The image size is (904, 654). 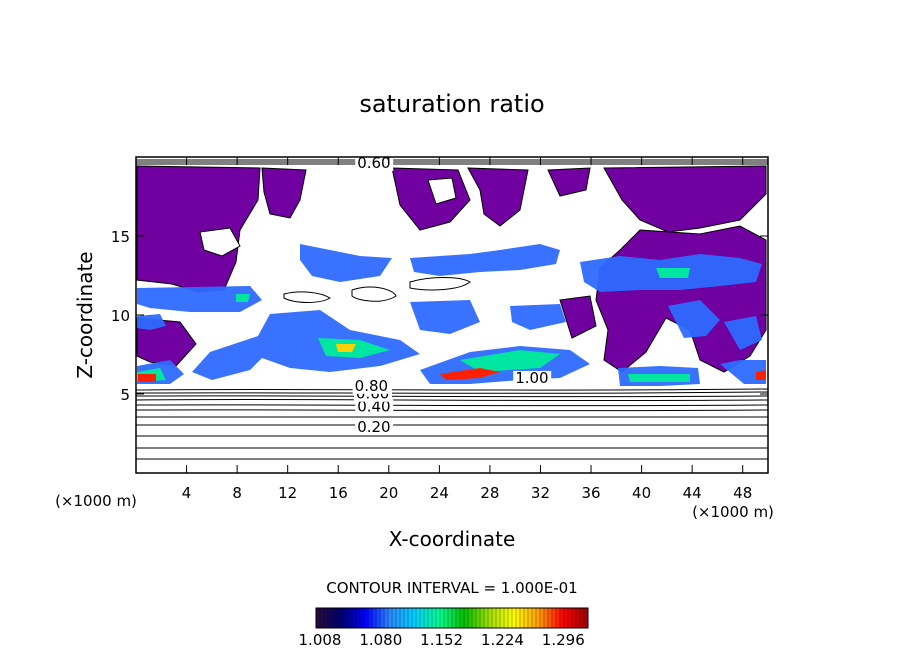 I want to click on contour-label: 1.00, so click(x=531, y=378).